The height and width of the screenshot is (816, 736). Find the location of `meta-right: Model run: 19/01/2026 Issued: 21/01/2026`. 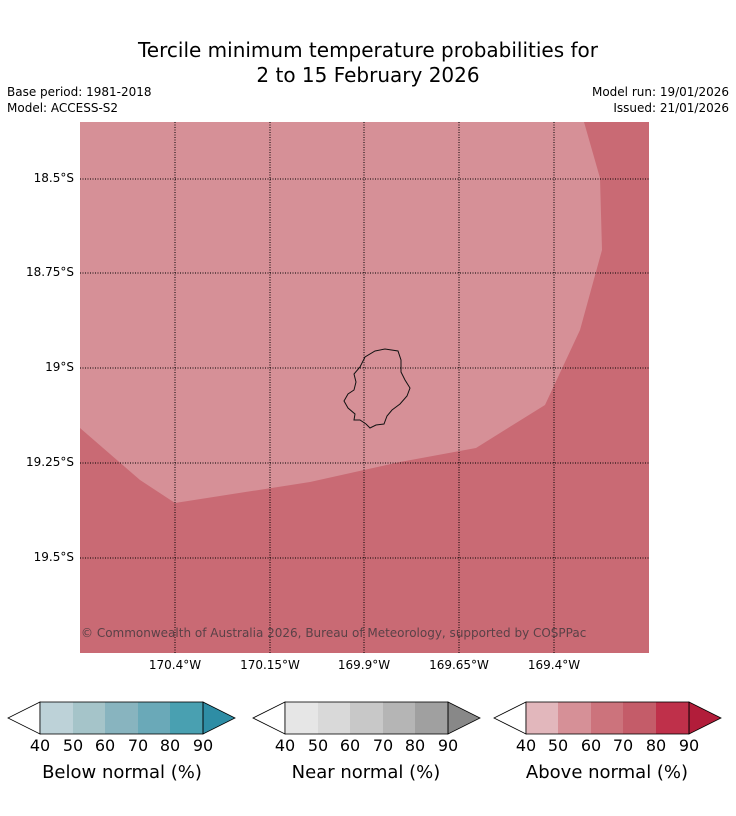

meta-right: Model run: 19/01/2026 Issued: 21/01/2026 is located at coordinates (660, 100).